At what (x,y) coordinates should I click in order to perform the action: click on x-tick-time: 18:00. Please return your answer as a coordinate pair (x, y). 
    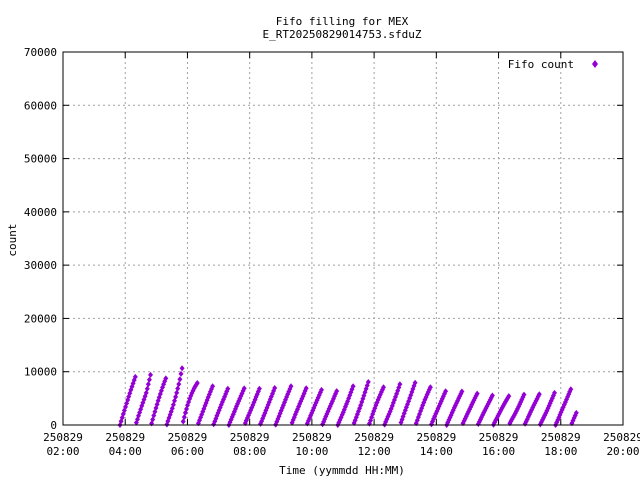
    Looking at the image, I should click on (560, 451).